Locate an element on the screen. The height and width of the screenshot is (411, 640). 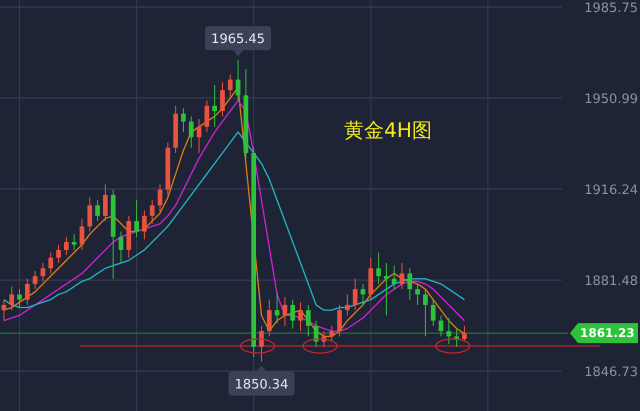
annotation: 1965.45 is located at coordinates (238, 40).